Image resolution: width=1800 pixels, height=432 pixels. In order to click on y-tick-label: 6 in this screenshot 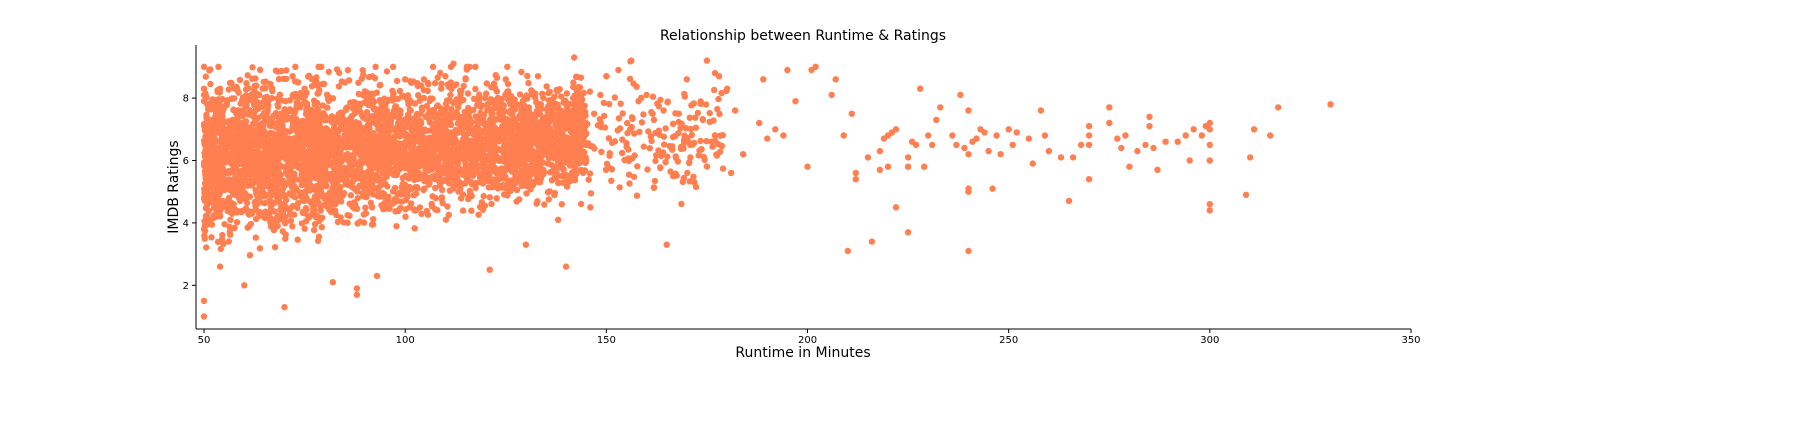, I will do `click(186, 161)`.